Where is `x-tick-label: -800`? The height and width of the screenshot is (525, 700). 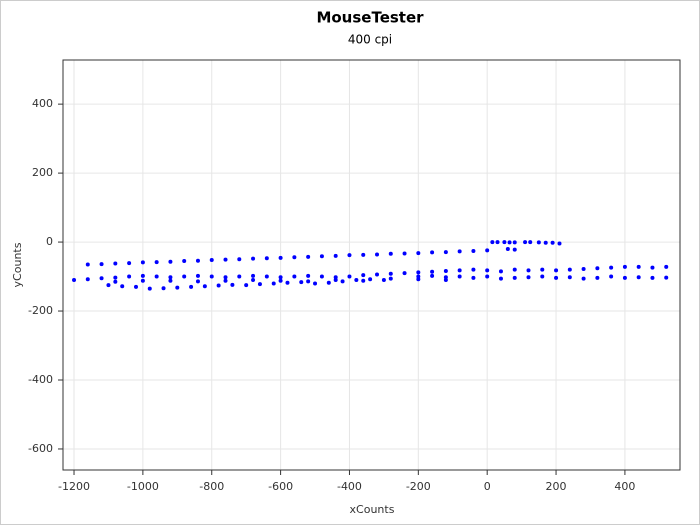
x-tick-label: -800 is located at coordinates (211, 486).